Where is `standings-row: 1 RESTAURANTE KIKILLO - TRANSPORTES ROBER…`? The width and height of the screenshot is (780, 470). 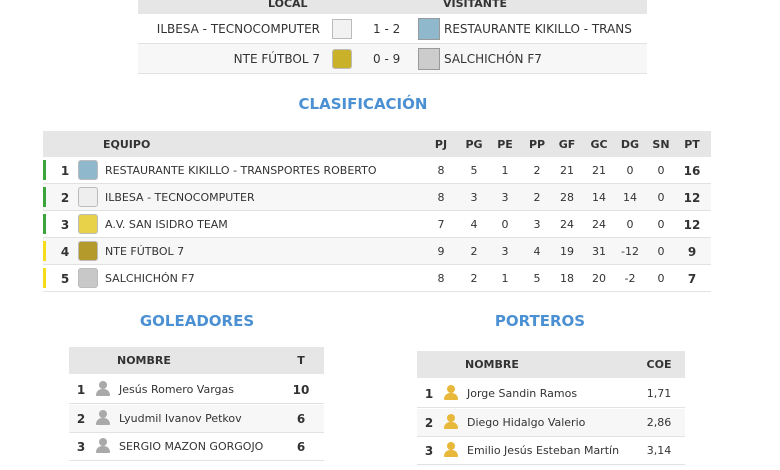
standings-row: 1 RESTAURANTE KIKILLO - TRANSPORTES ROBER… is located at coordinates (377, 170).